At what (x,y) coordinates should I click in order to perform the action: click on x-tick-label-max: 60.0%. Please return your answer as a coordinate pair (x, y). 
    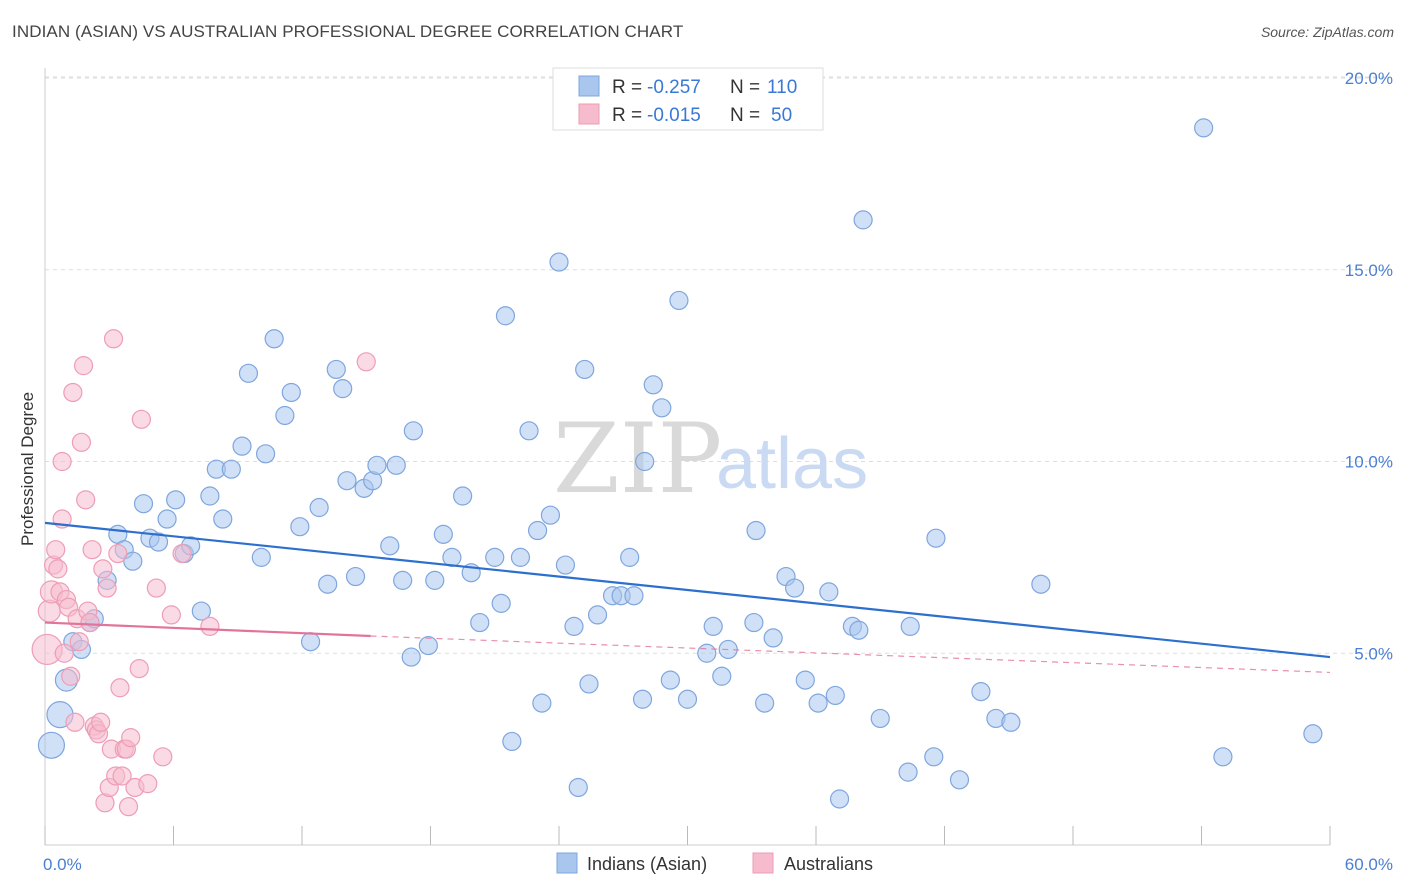
    Looking at the image, I should click on (1369, 864).